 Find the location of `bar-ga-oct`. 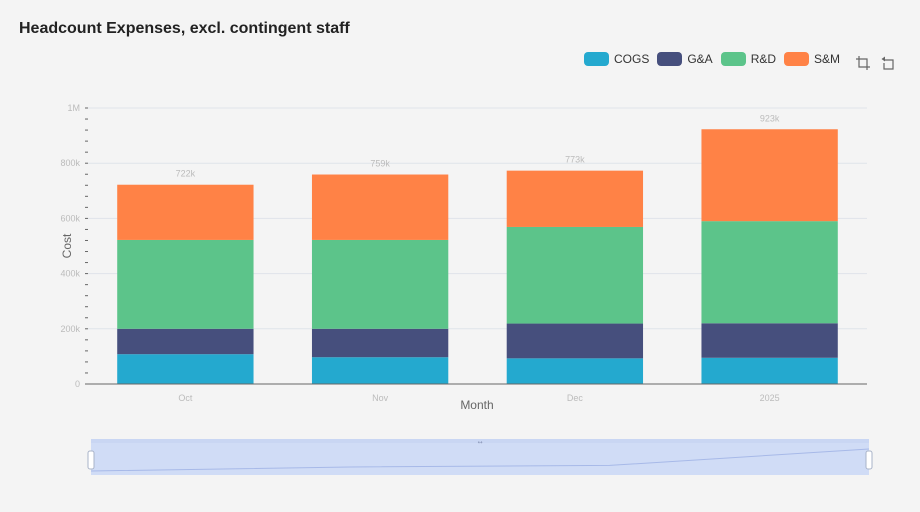

bar-ga-oct is located at coordinates (185, 341).